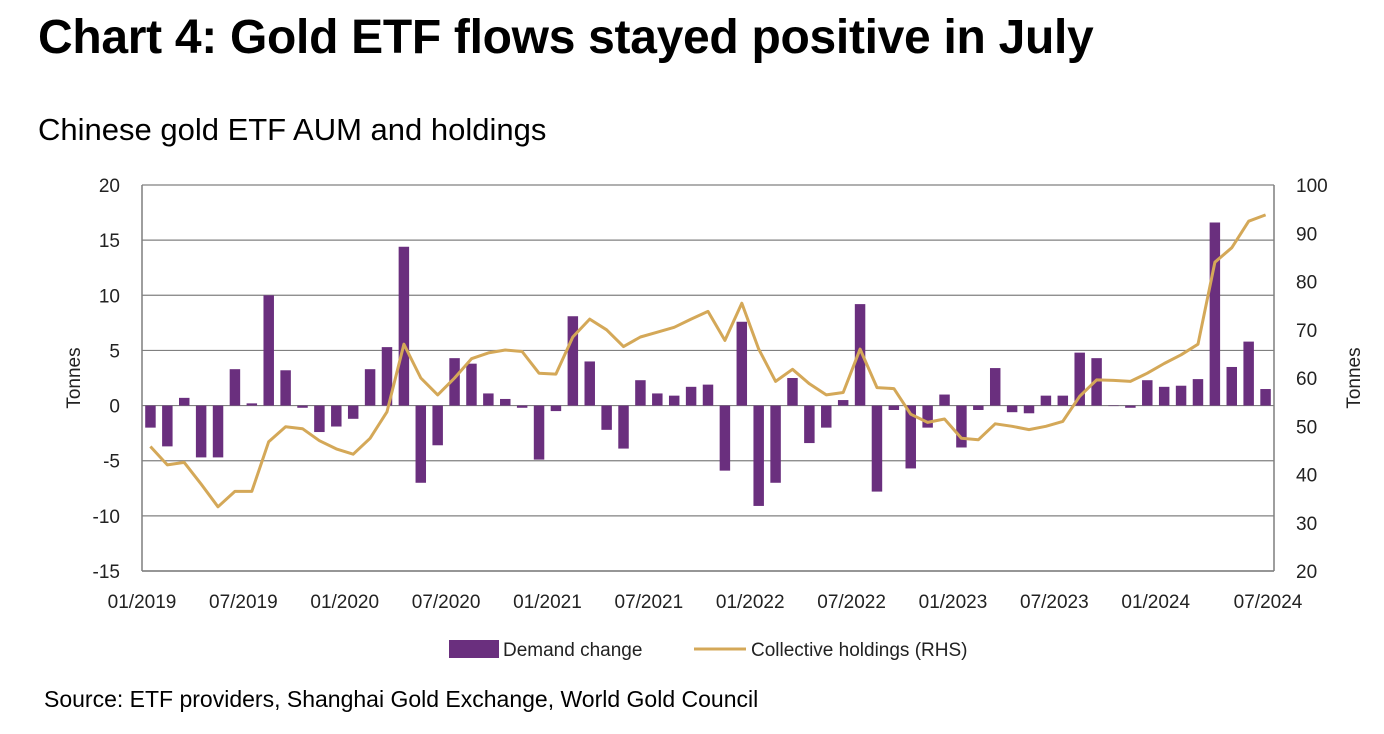  I want to click on chart-subtitle: Chinese gold ETF AUM and holdings, so click(292, 129).